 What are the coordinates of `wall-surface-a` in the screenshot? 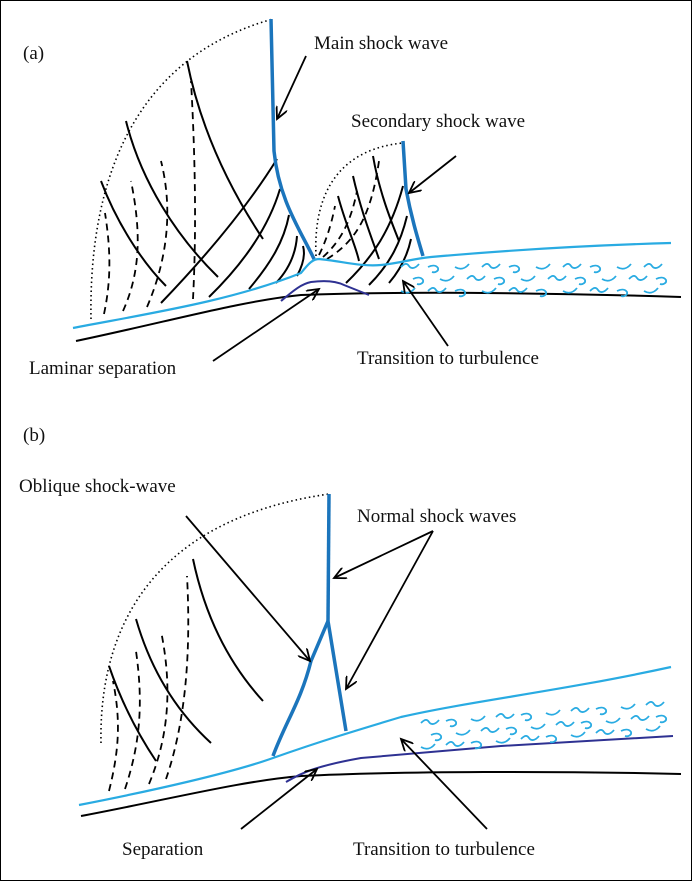 It's located at (378, 316).